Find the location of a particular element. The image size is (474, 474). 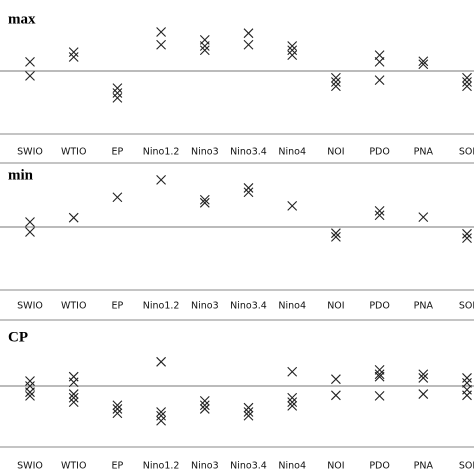

panel-title: min is located at coordinates (21, 175).